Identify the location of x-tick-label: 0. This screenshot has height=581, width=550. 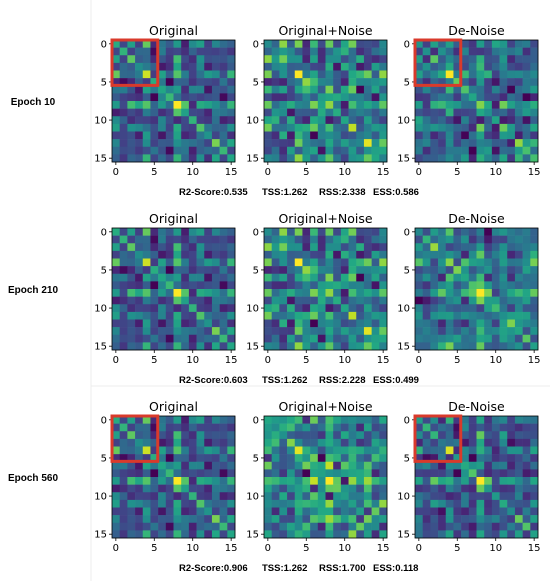
(419, 172).